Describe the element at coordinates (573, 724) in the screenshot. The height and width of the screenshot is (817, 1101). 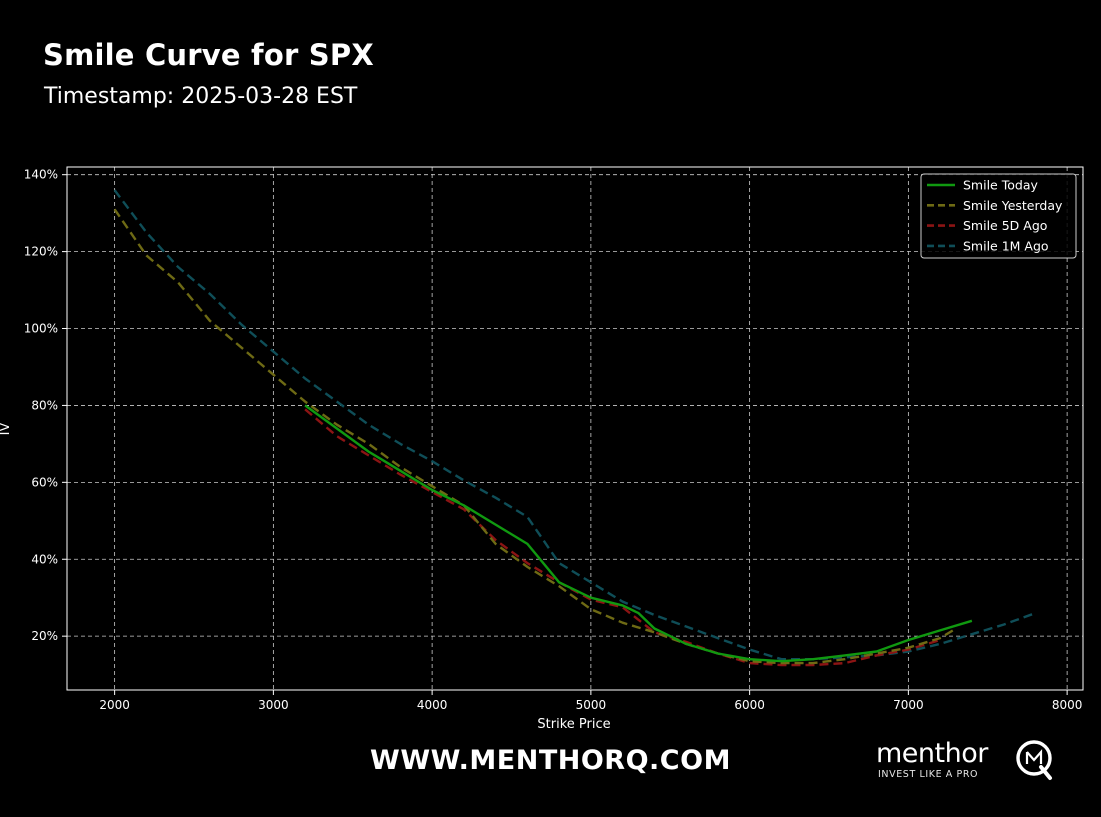
I see `x-axis-label: Strike Price` at that location.